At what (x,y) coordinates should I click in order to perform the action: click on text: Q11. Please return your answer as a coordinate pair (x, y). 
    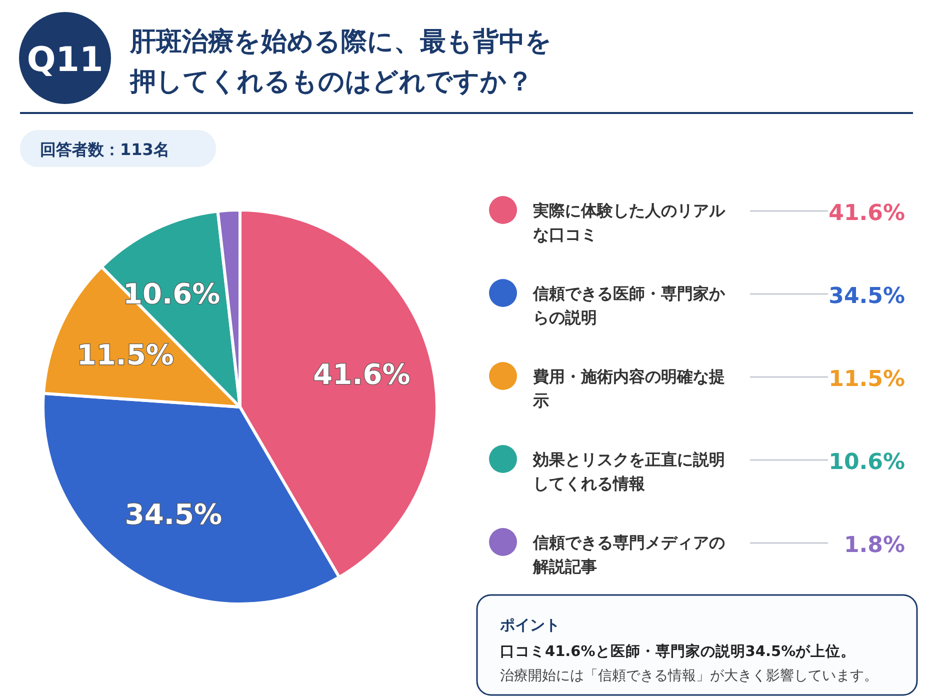
    Looking at the image, I should click on (65, 60).